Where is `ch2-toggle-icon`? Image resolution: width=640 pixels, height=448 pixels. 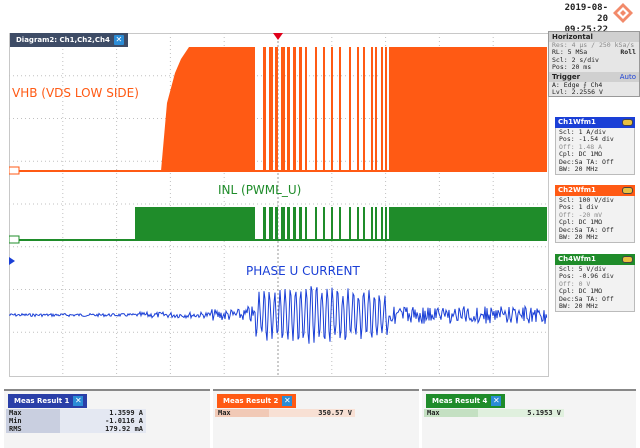 ch2-toggle-icon is located at coordinates (627, 190).